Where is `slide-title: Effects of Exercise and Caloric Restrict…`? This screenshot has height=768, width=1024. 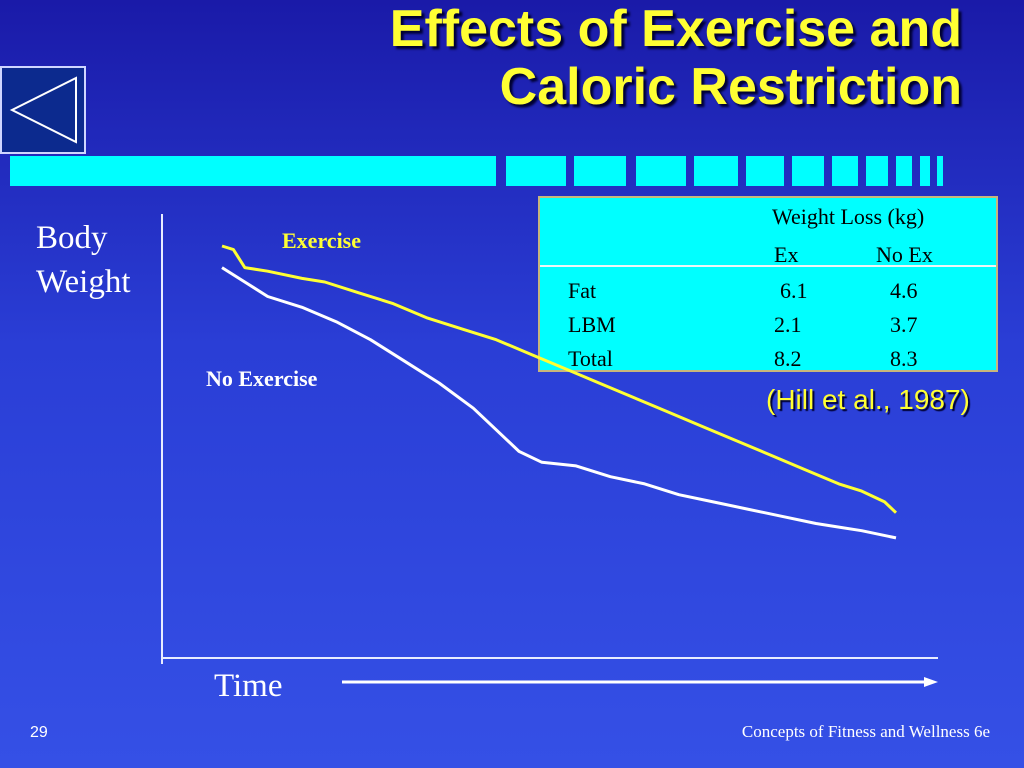
slide-title: Effects of Exercise and Caloric Restrict… is located at coordinates (582, 58).